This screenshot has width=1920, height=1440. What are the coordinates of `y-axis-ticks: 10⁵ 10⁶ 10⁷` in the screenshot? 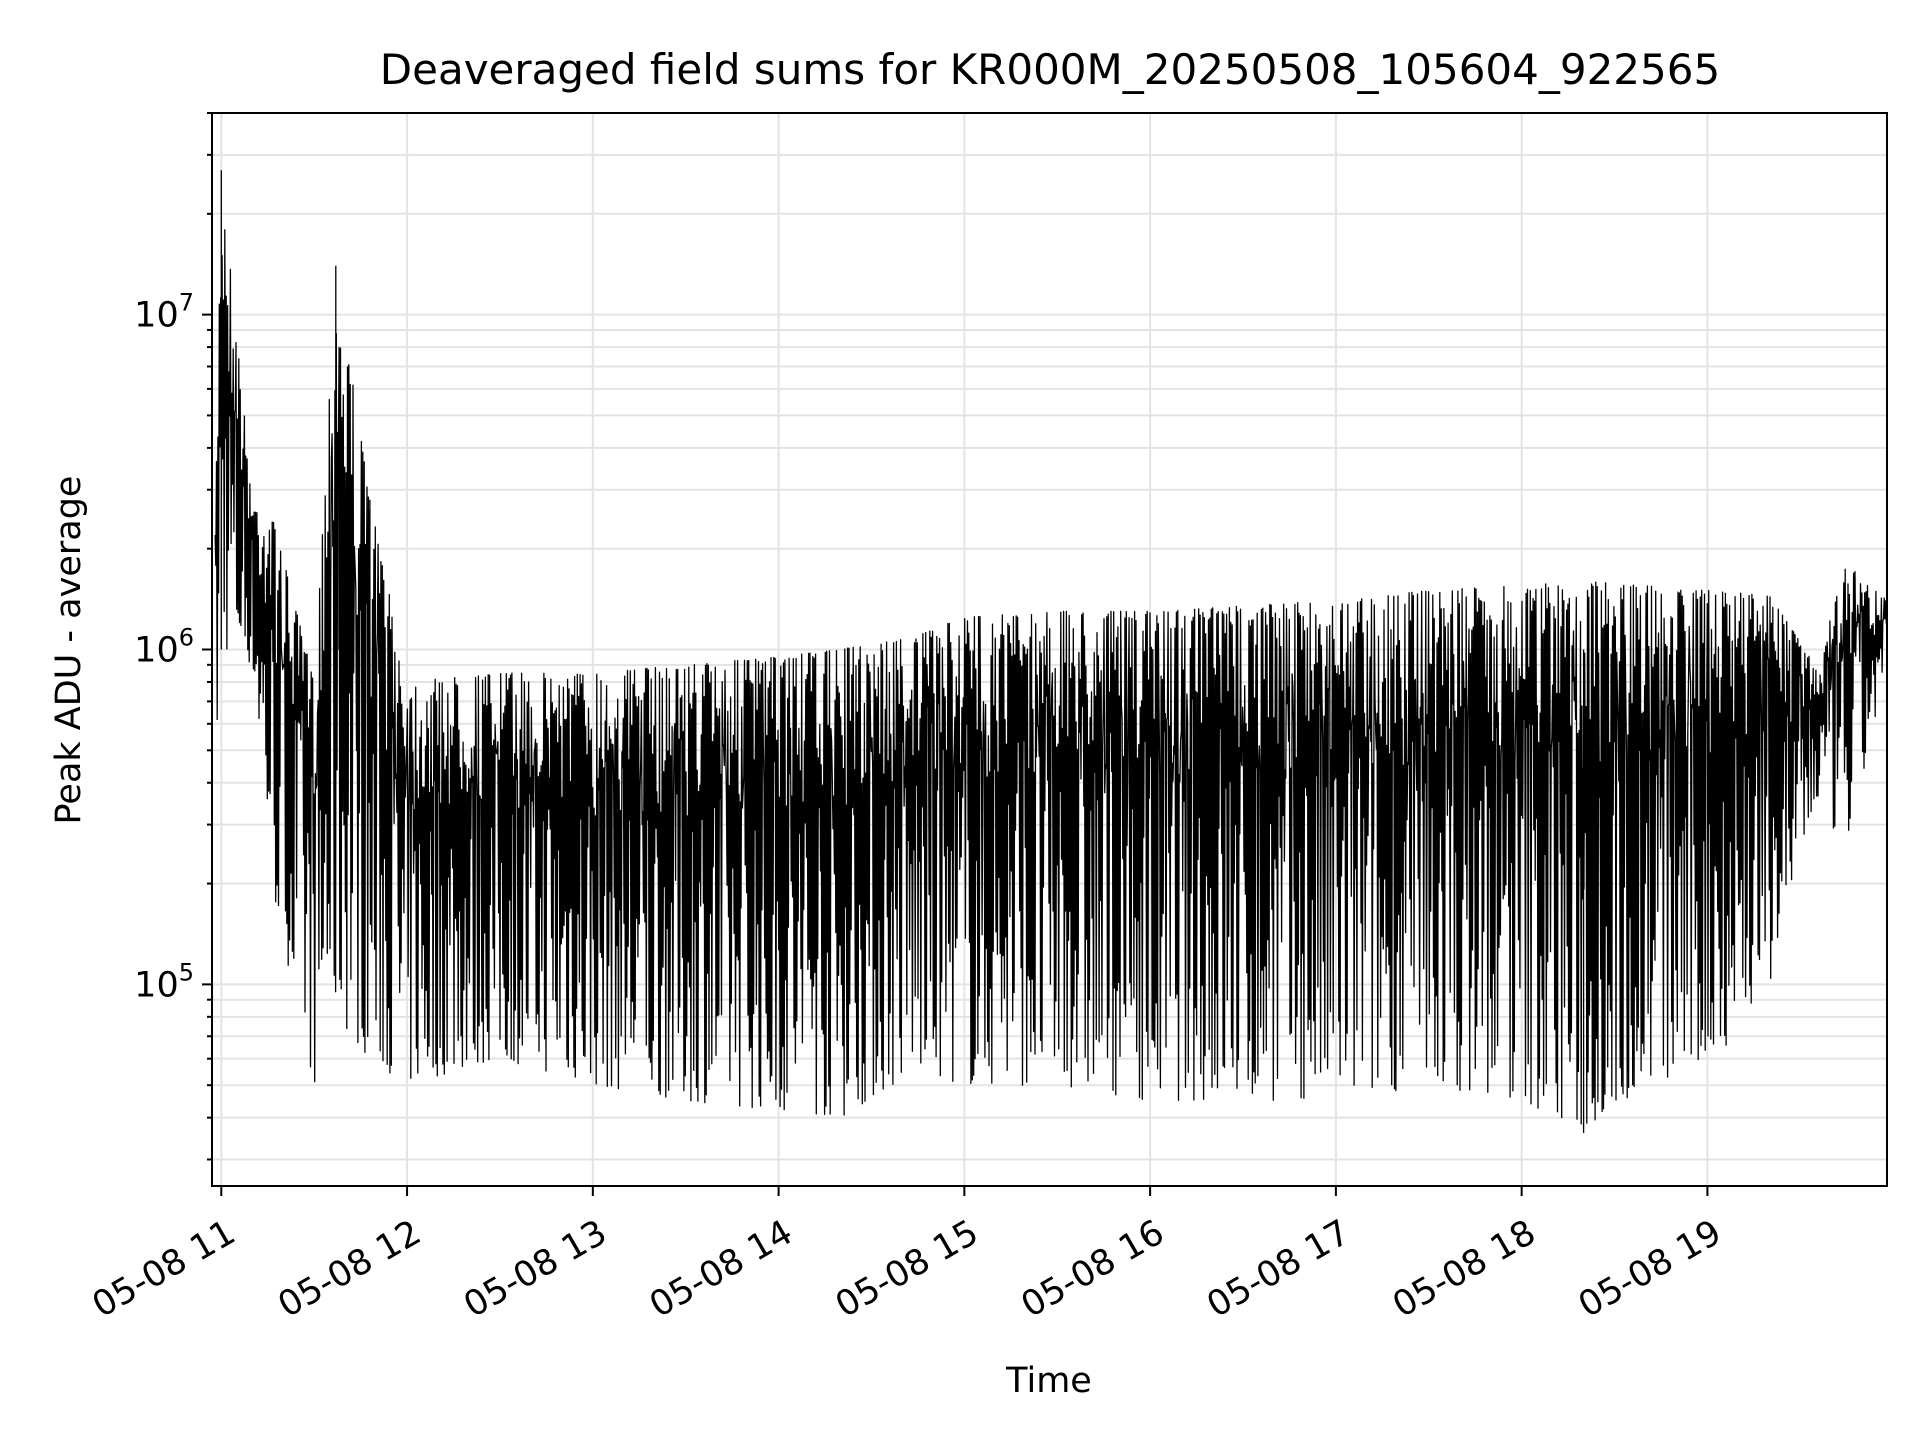 It's located at (173, 636).